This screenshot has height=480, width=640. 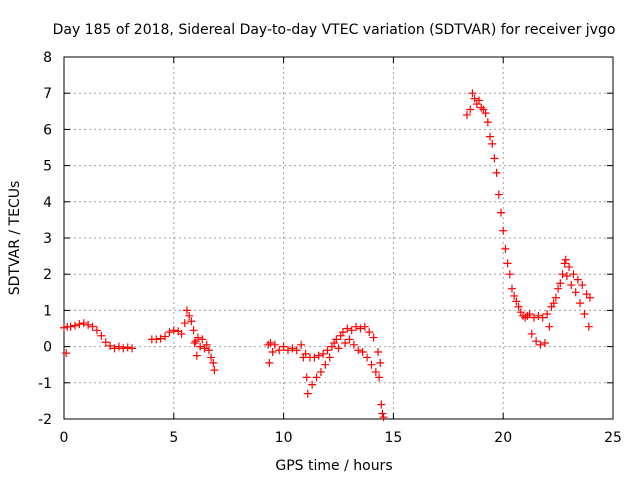 What do you see at coordinates (613, 438) in the screenshot?
I see `x-tick-label: 25` at bounding box center [613, 438].